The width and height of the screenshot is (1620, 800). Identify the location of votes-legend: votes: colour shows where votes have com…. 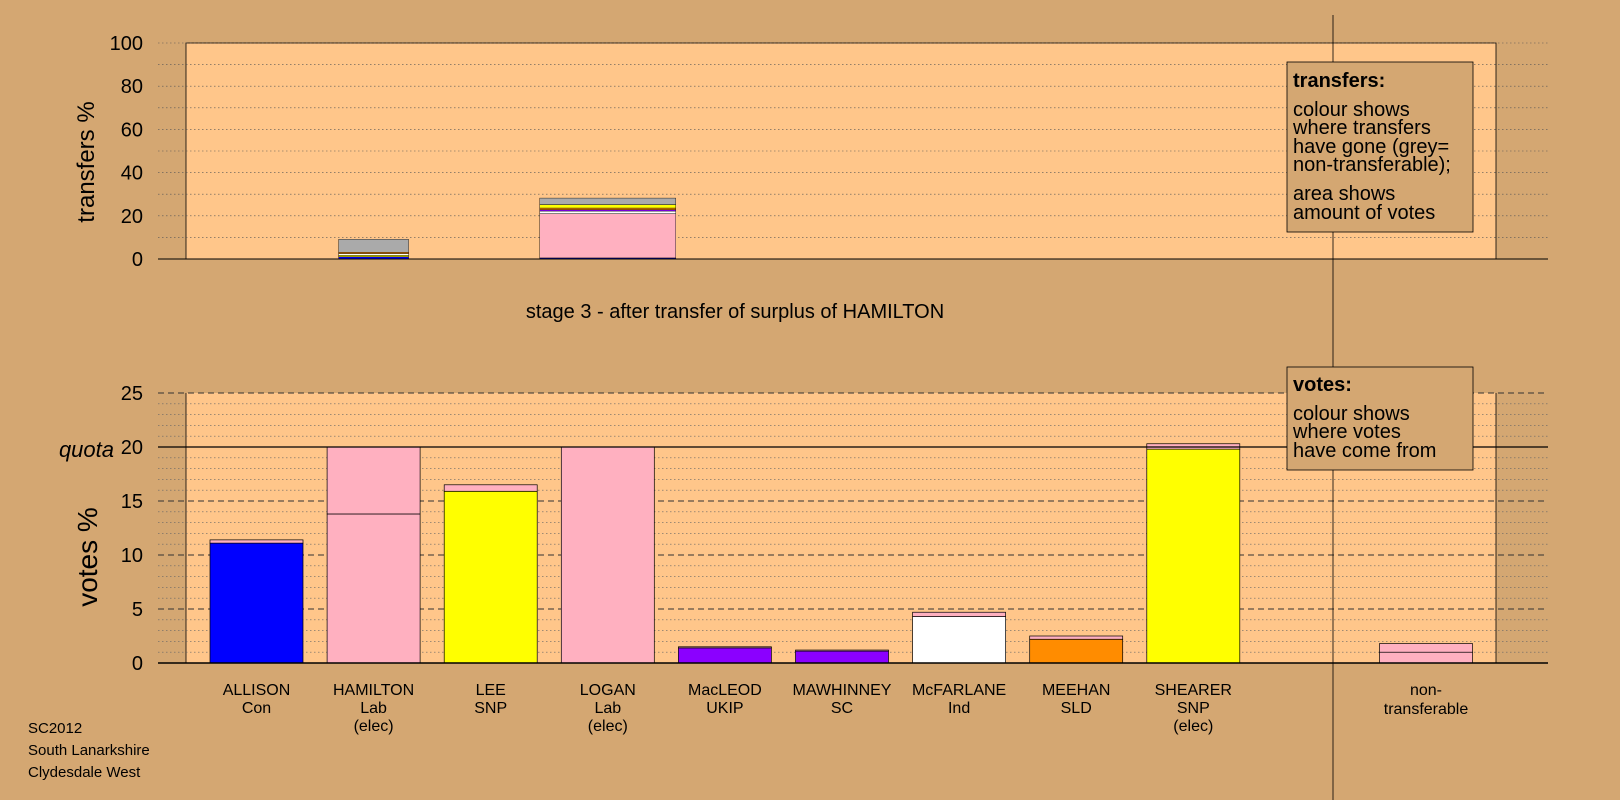
(1380, 418).